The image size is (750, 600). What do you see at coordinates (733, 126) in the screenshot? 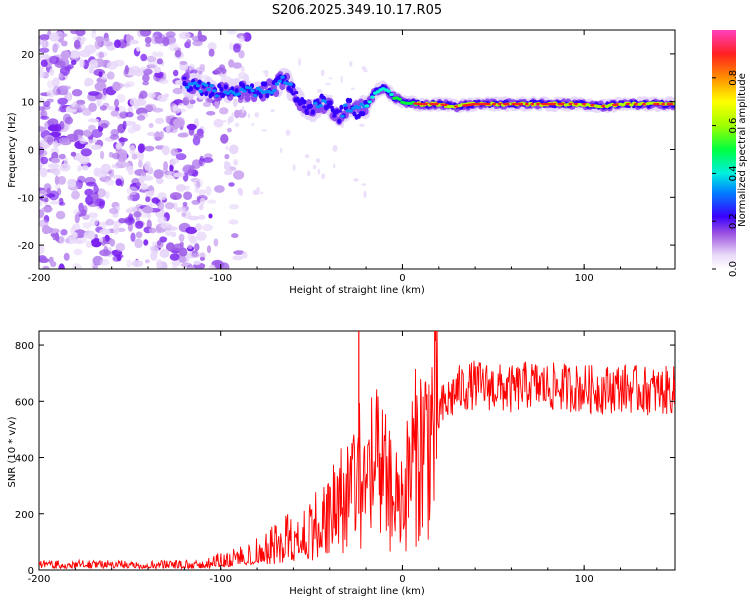
I see `colorbar-tick-label: 0.6` at bounding box center [733, 126].